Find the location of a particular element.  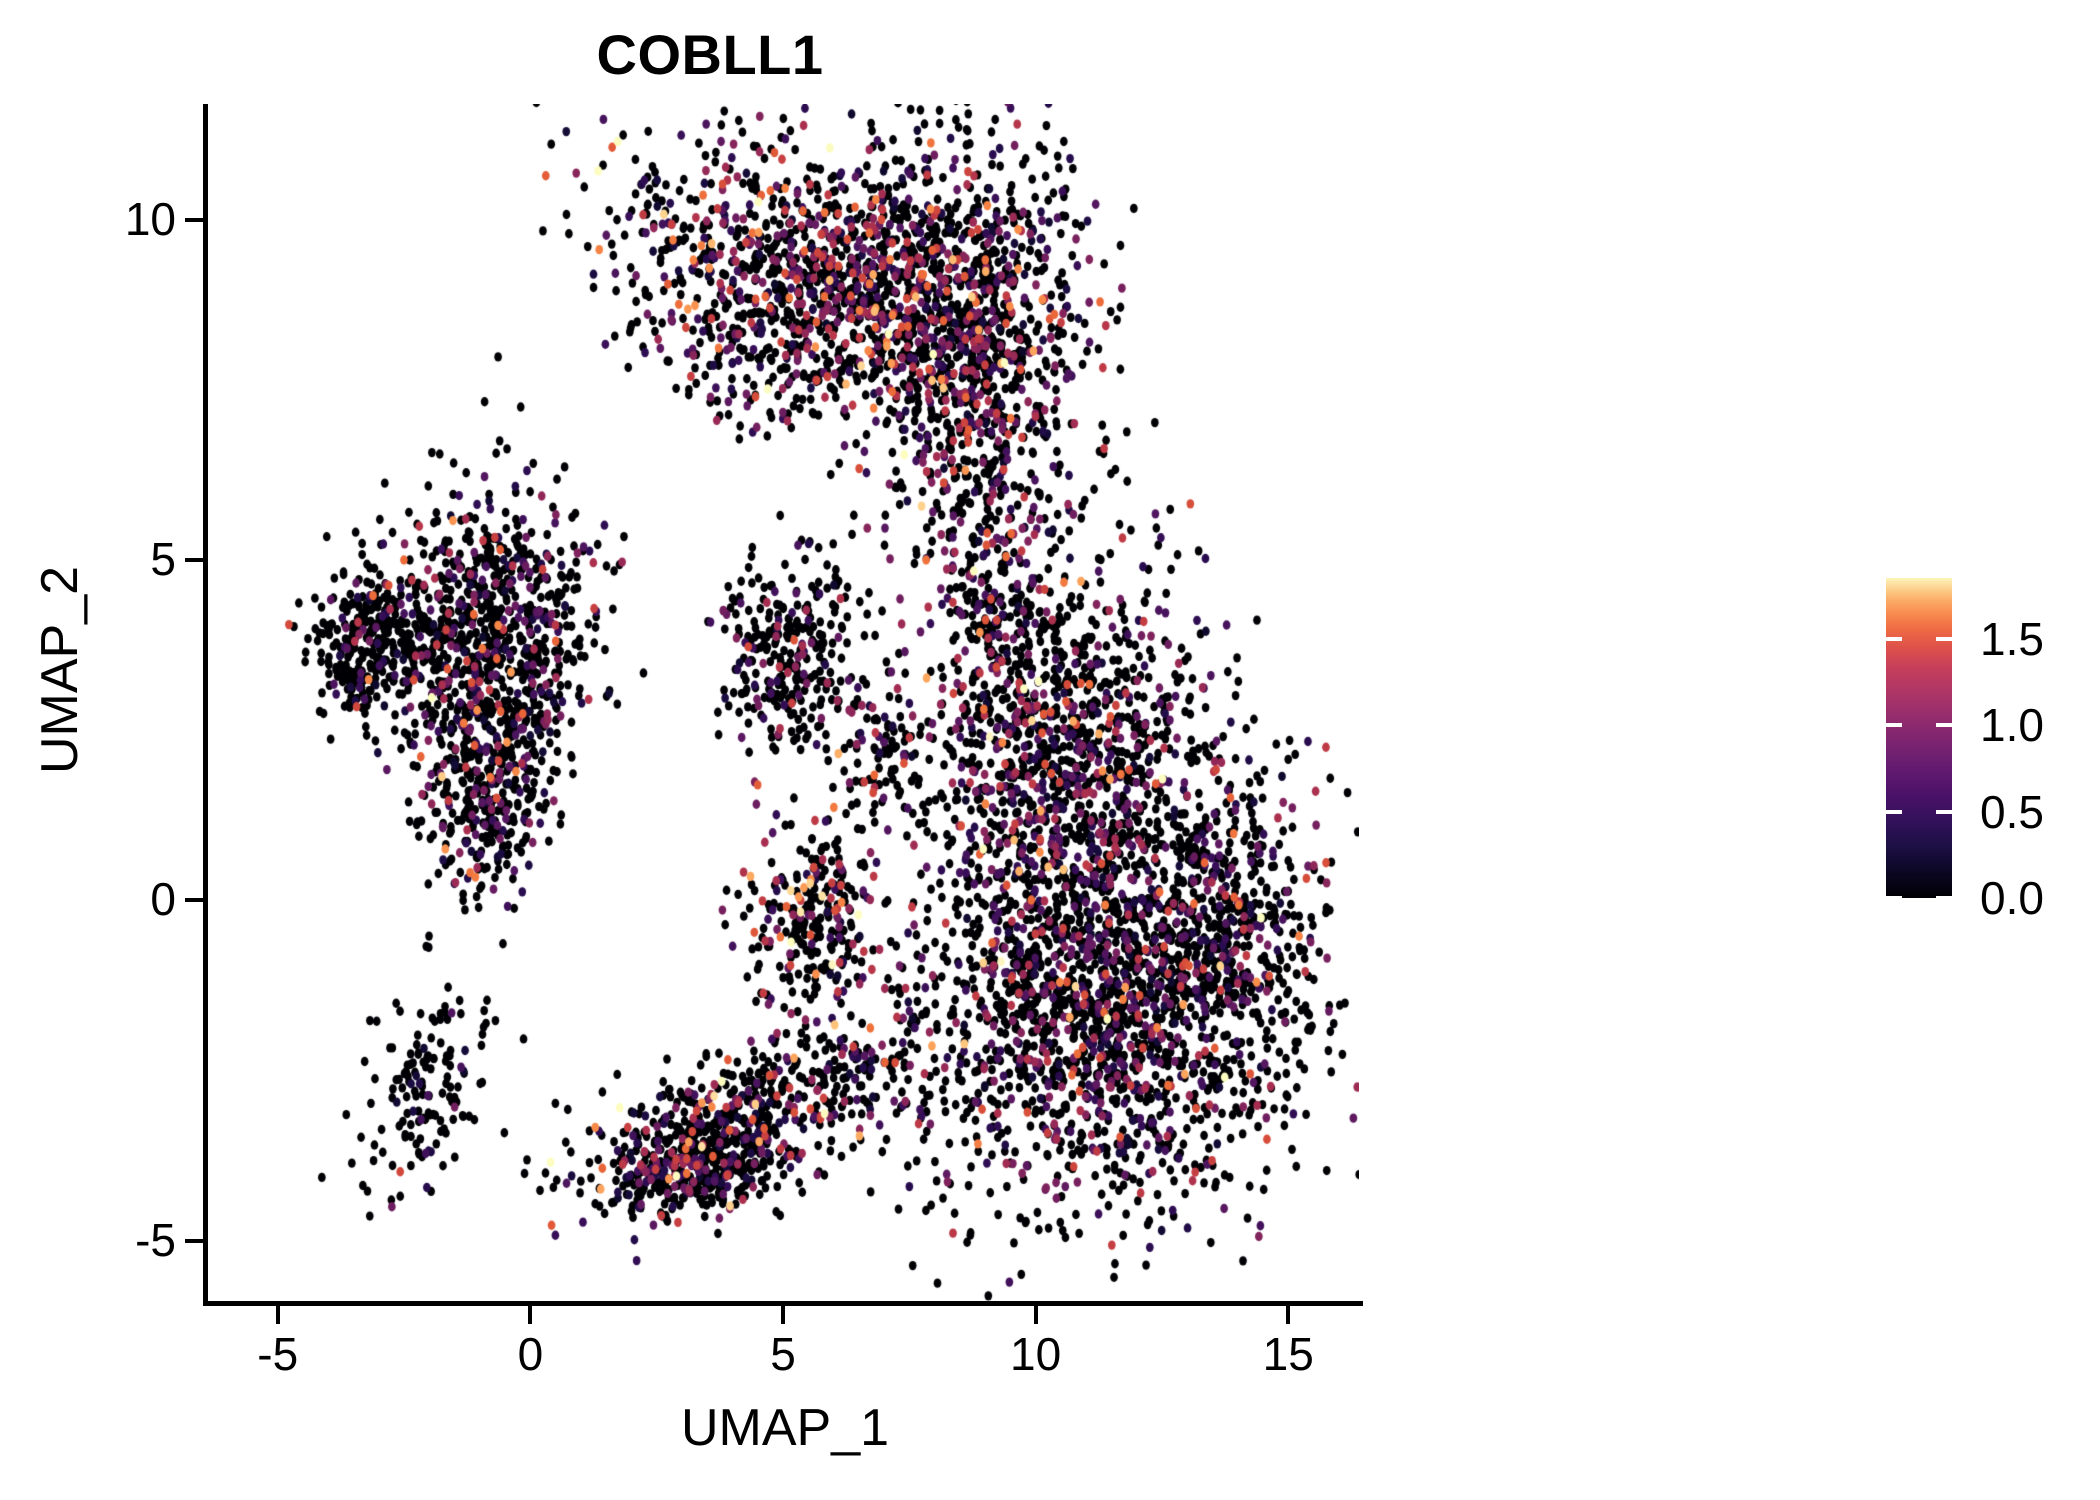

x-tick-label: 0 is located at coordinates (530, 1354).